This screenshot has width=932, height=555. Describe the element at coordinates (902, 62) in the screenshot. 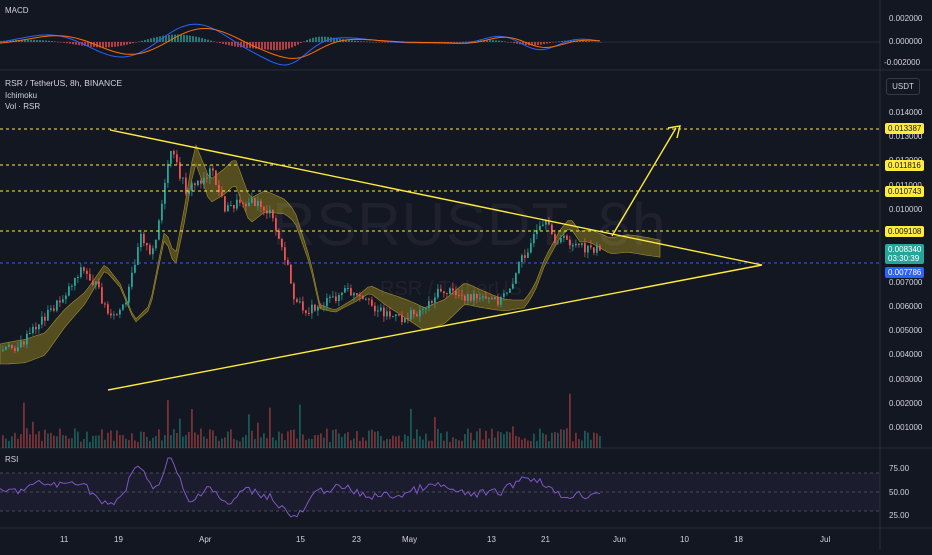

I see `macd-tick: -0.002000` at that location.